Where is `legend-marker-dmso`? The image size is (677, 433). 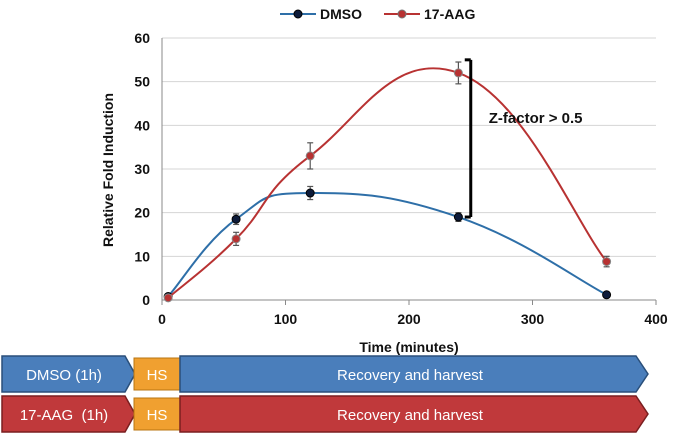 legend-marker-dmso is located at coordinates (298, 14).